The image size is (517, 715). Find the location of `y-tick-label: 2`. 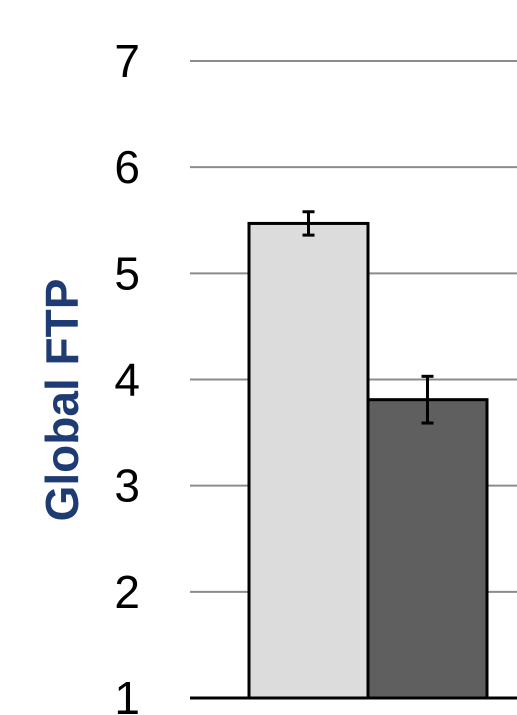

y-tick-label: 2 is located at coordinates (127, 592).